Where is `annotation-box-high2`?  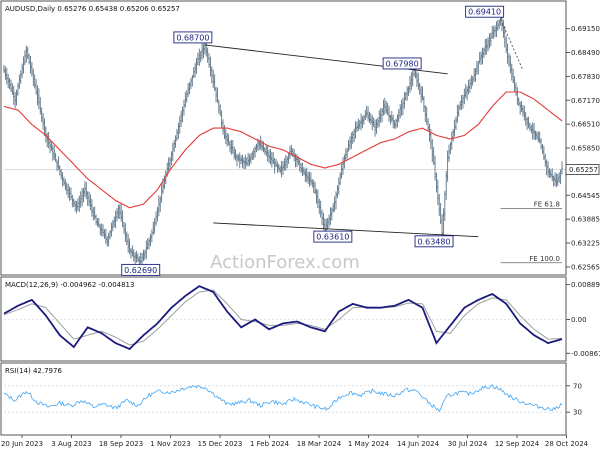
annotation-box-high2 is located at coordinates (485, 11).